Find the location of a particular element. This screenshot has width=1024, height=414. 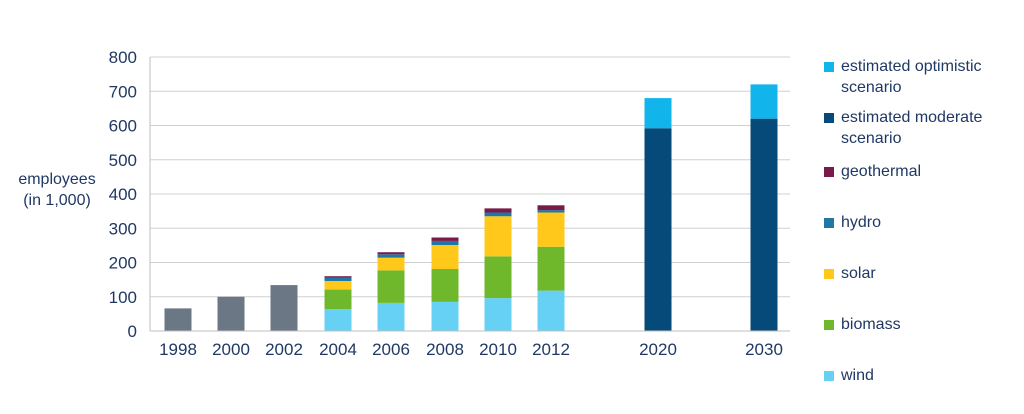

bar-solar-2004 is located at coordinates (338, 285).